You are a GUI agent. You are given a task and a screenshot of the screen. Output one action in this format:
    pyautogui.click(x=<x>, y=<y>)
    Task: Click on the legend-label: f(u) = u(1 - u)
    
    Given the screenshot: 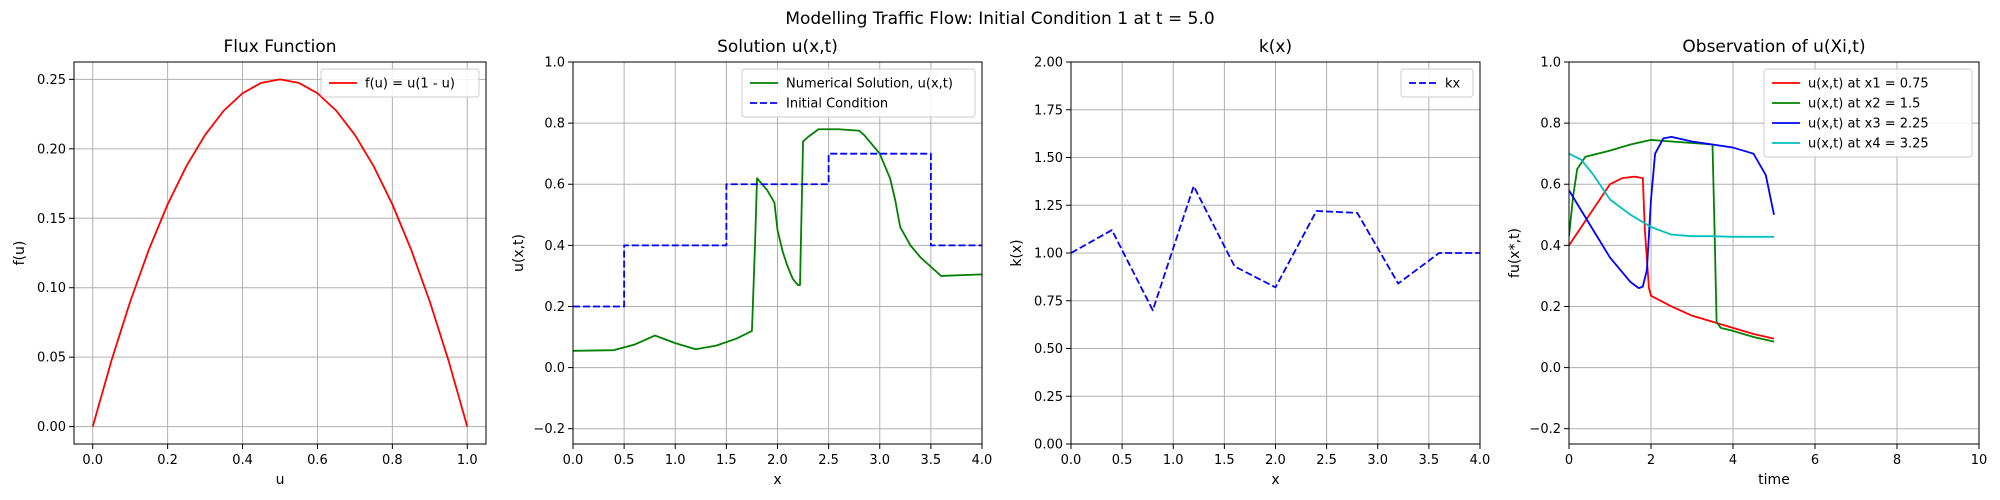 What is the action you would take?
    pyautogui.click(x=410, y=84)
    